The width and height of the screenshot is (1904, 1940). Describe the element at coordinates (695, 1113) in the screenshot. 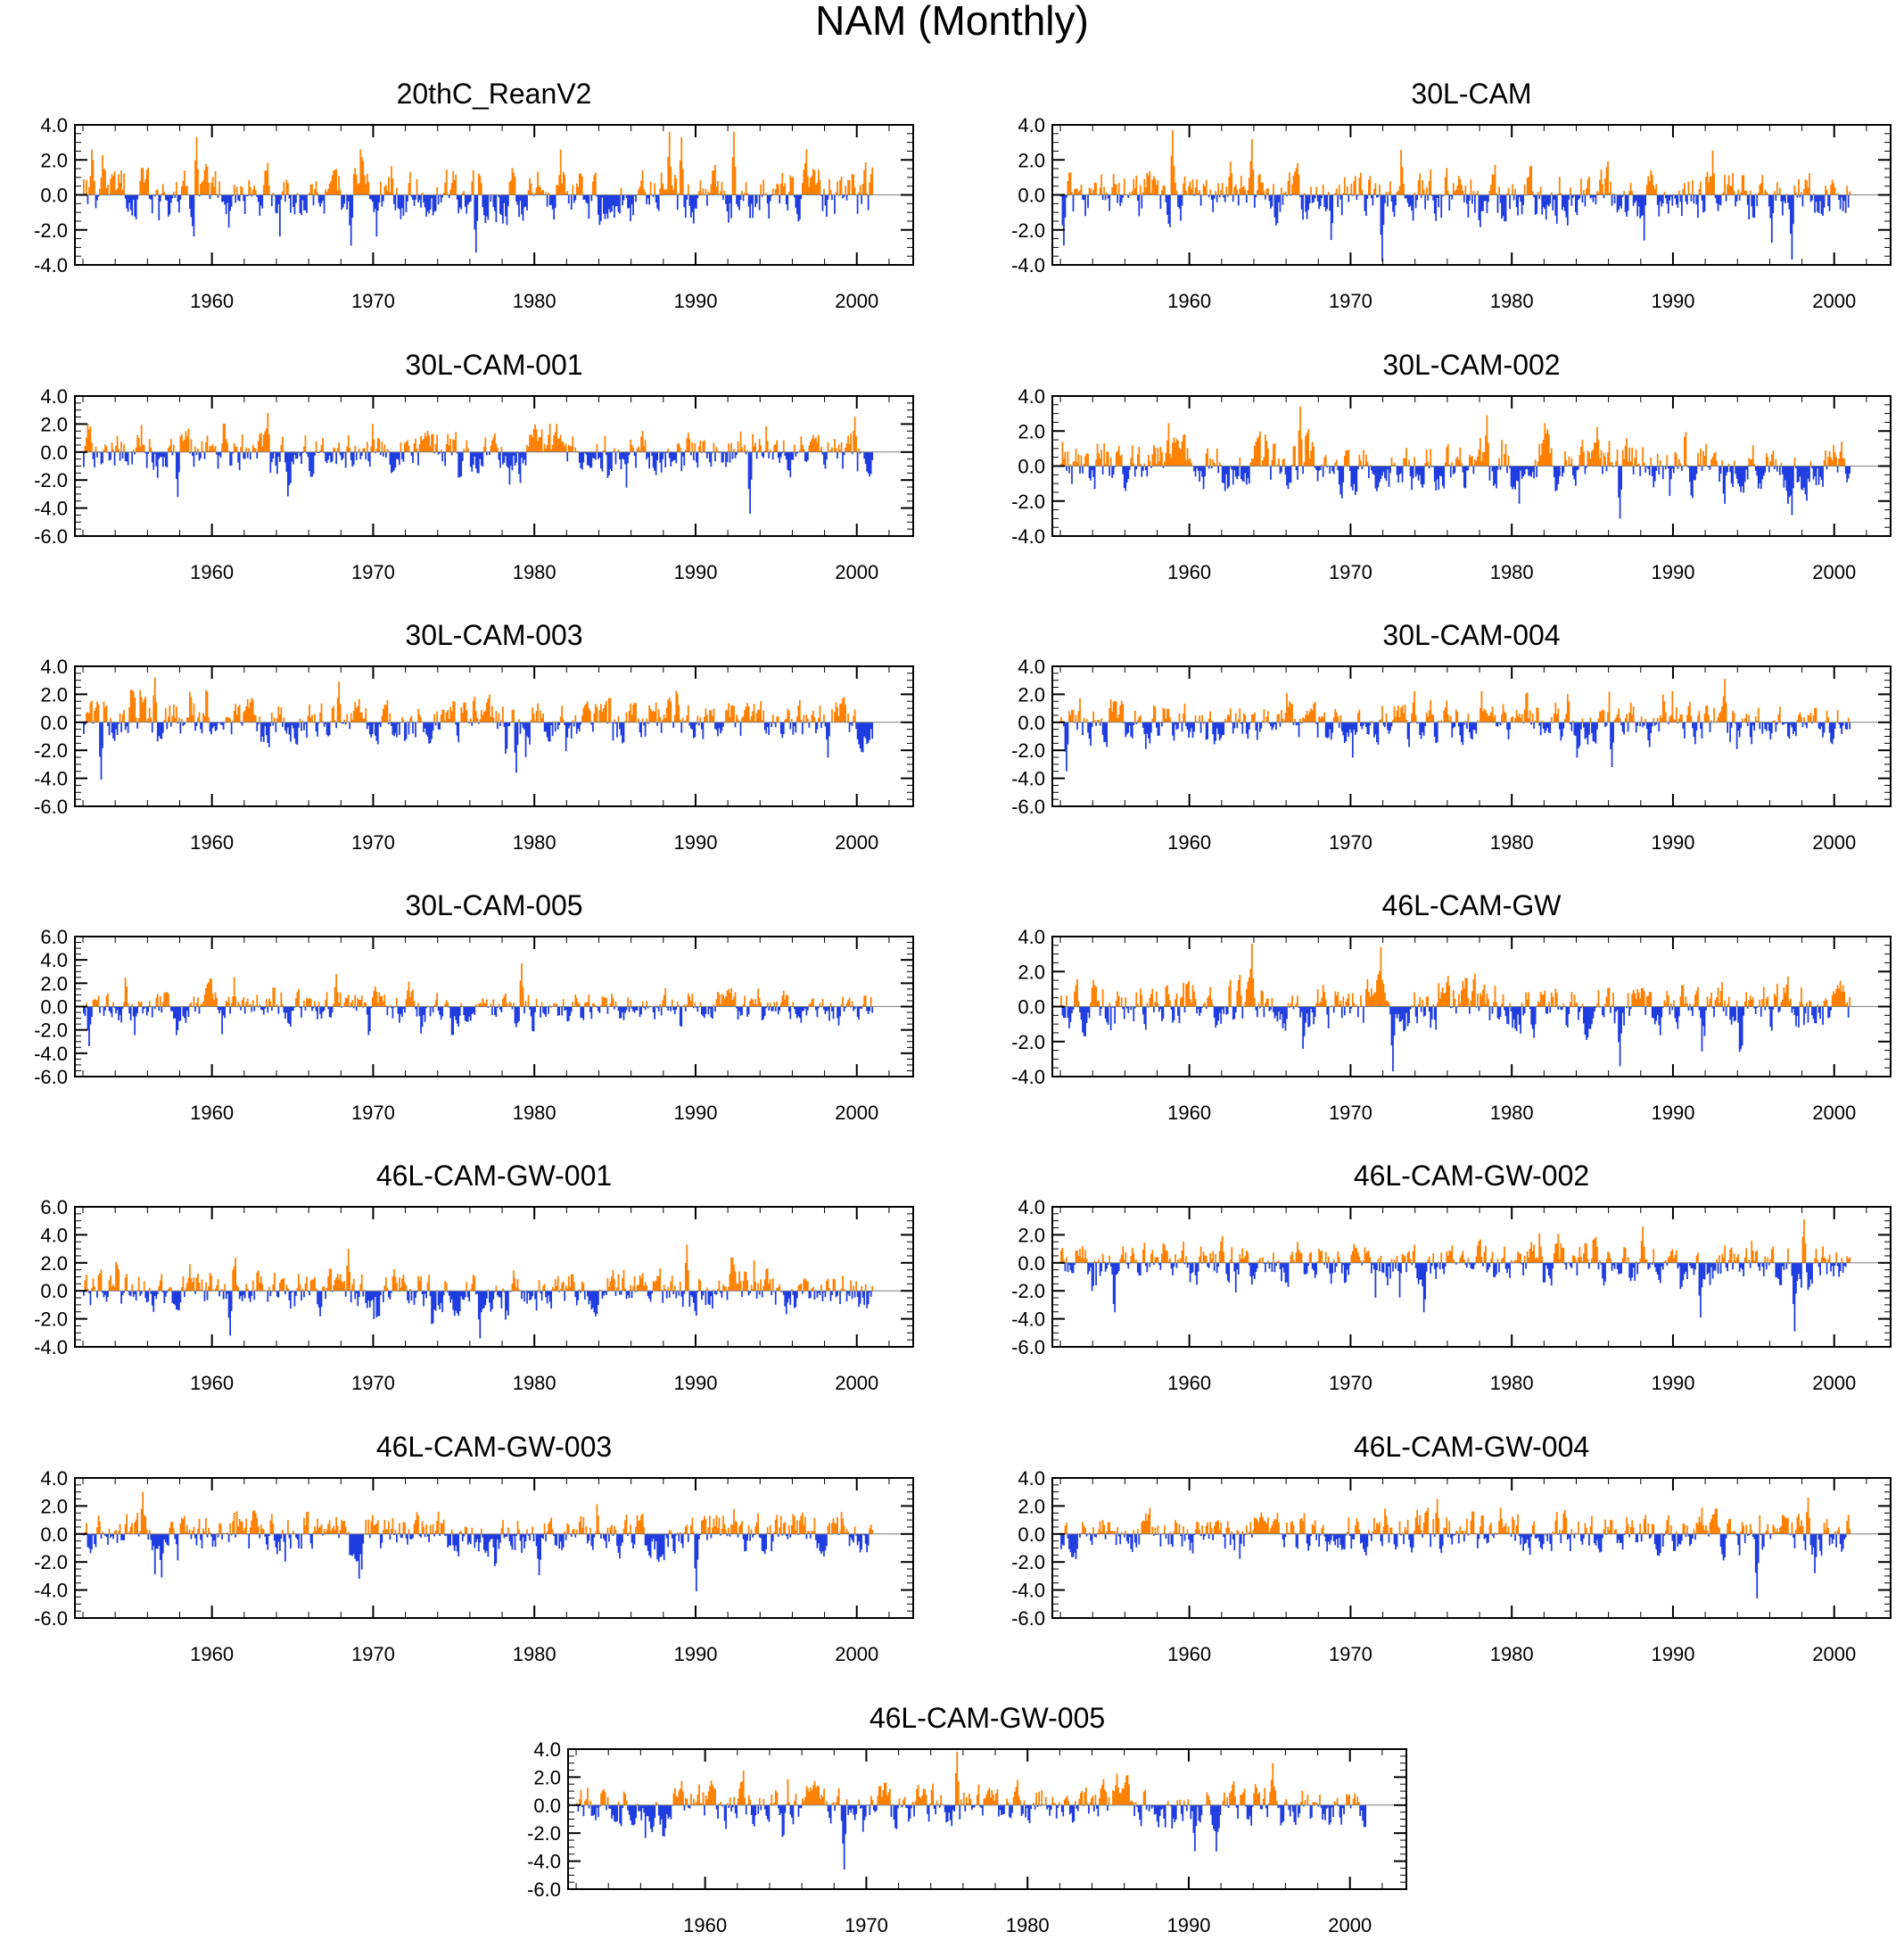

I see `x-tick-label: 1990` at that location.